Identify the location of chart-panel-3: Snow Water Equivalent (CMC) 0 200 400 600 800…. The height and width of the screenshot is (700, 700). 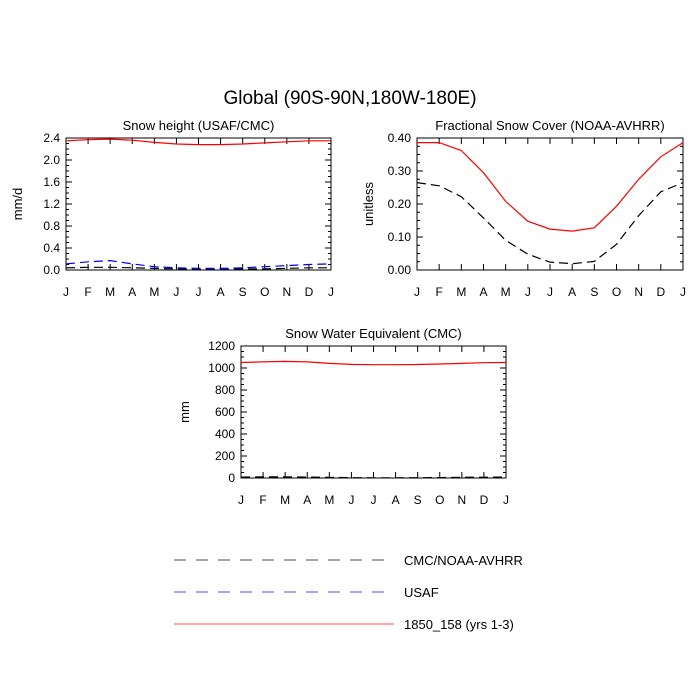
(343, 416).